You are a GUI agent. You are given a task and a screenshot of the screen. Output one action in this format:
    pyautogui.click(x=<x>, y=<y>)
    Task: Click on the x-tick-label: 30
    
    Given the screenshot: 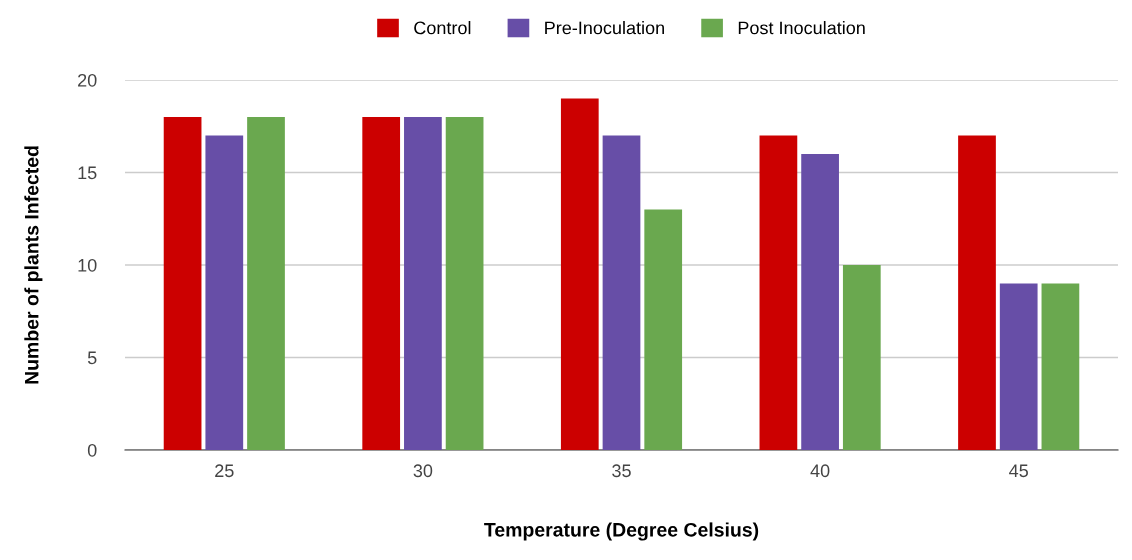 What is the action you would take?
    pyautogui.click(x=423, y=471)
    